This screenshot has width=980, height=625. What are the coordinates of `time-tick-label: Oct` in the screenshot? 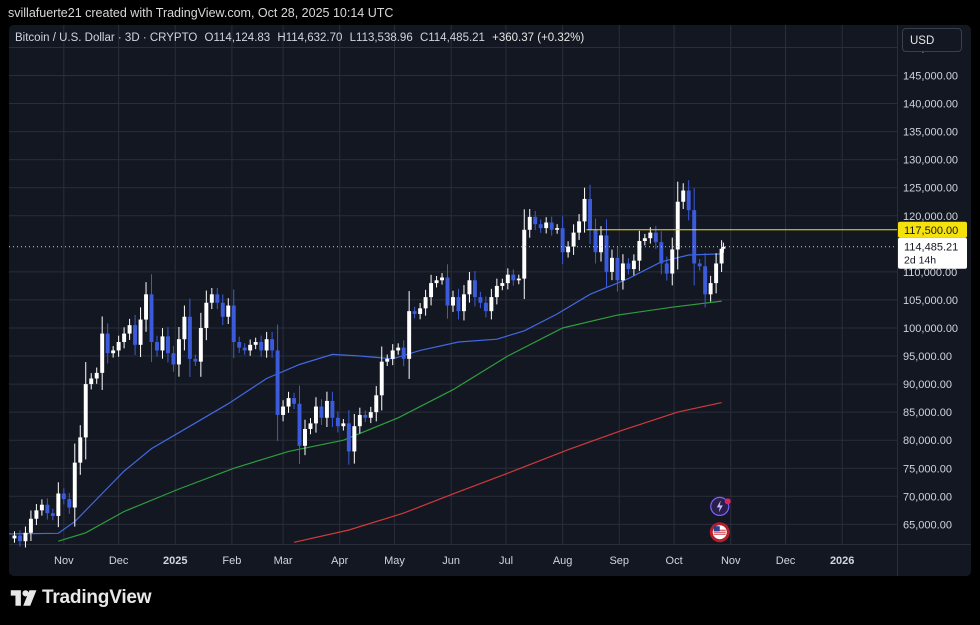 It's located at (674, 561).